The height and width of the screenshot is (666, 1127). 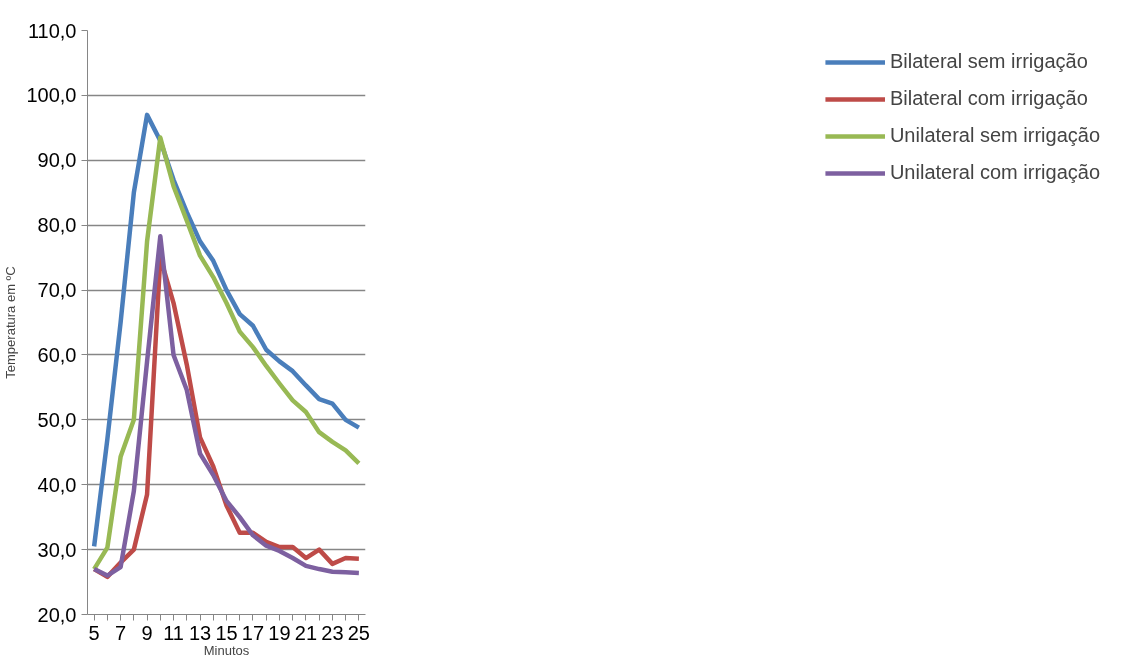 I want to click on x-tick-label: 13, so click(x=200, y=632).